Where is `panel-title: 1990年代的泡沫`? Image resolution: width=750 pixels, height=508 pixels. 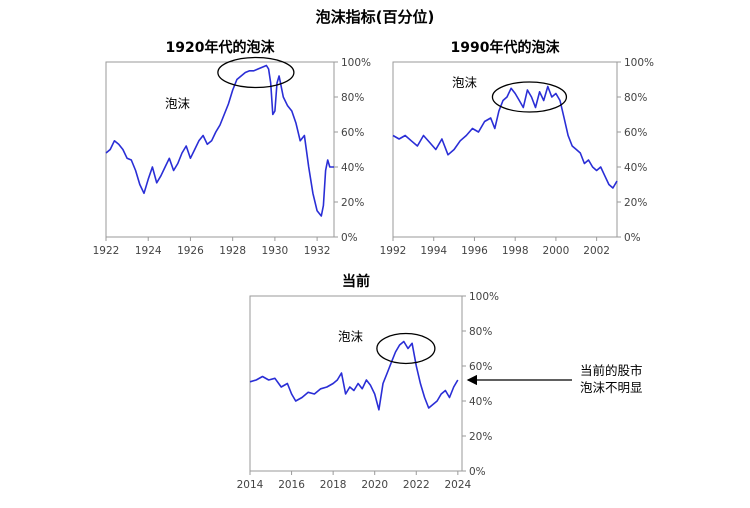
panel-title: 1990年代的泡沫 is located at coordinates (506, 47).